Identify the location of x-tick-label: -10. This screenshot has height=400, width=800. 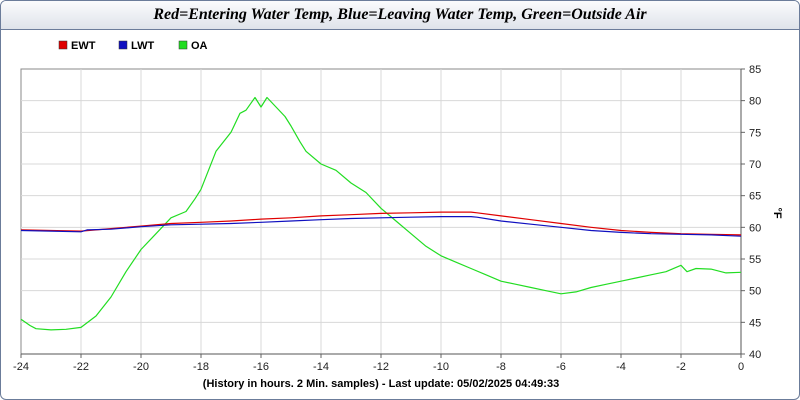
(441, 367).